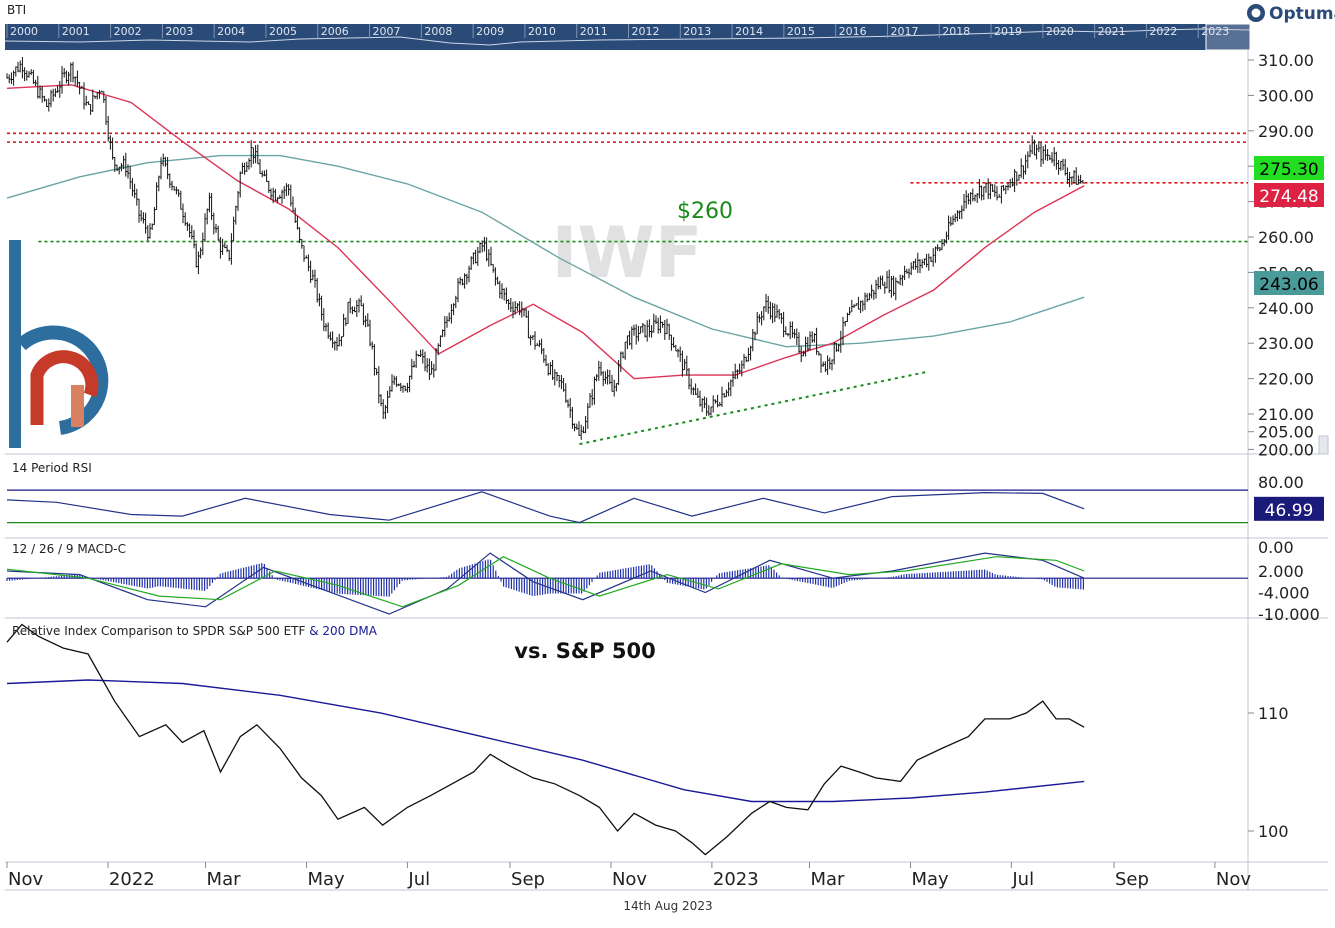  What do you see at coordinates (1163, 31) in the screenshot?
I see `overview-year-label: 2022` at bounding box center [1163, 31].